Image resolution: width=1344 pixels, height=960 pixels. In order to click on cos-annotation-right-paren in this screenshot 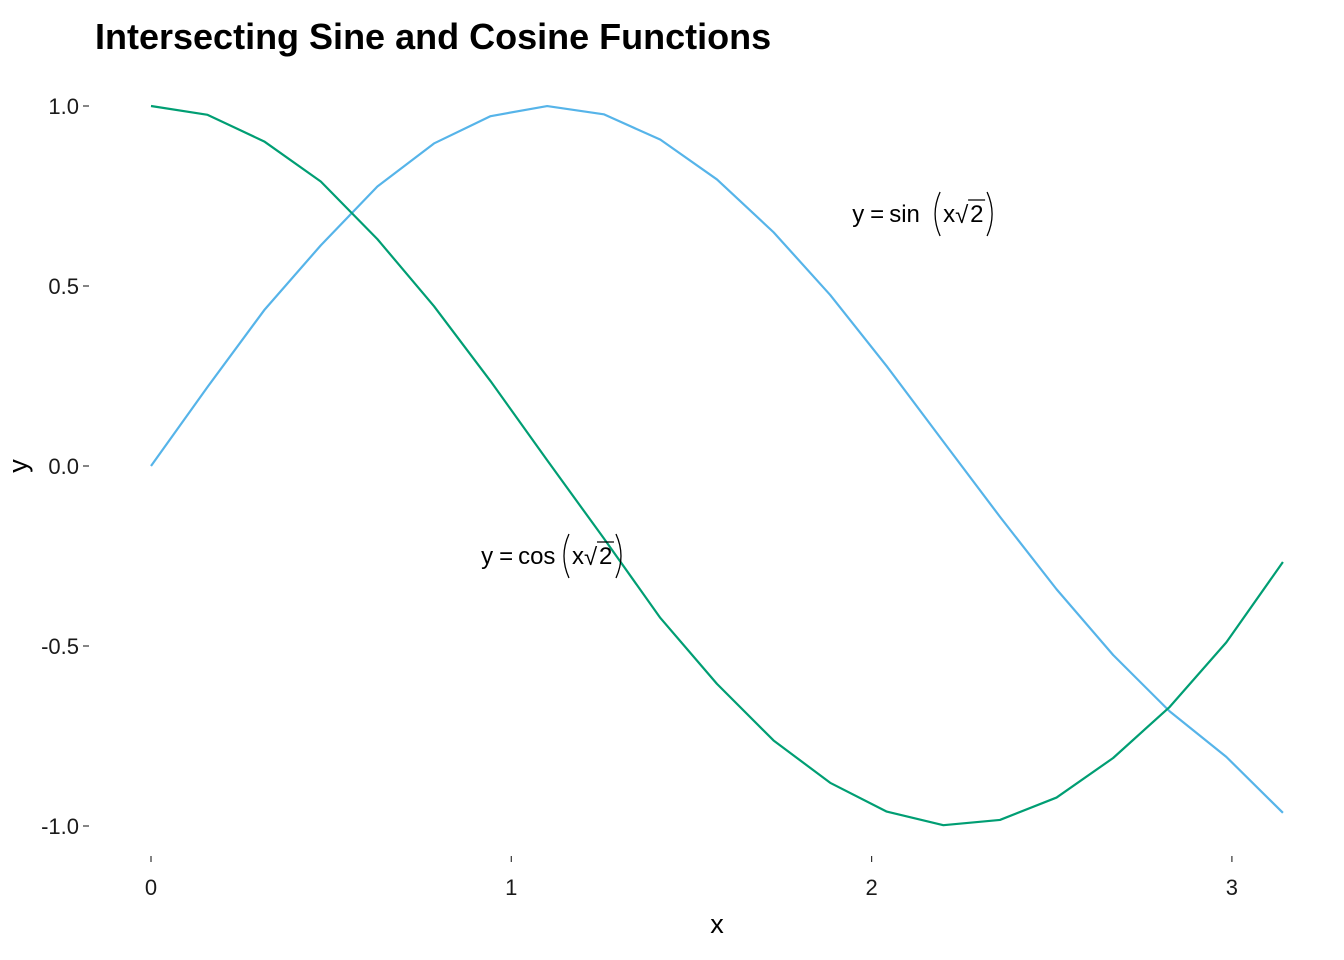, I will do `click(618, 556)`.